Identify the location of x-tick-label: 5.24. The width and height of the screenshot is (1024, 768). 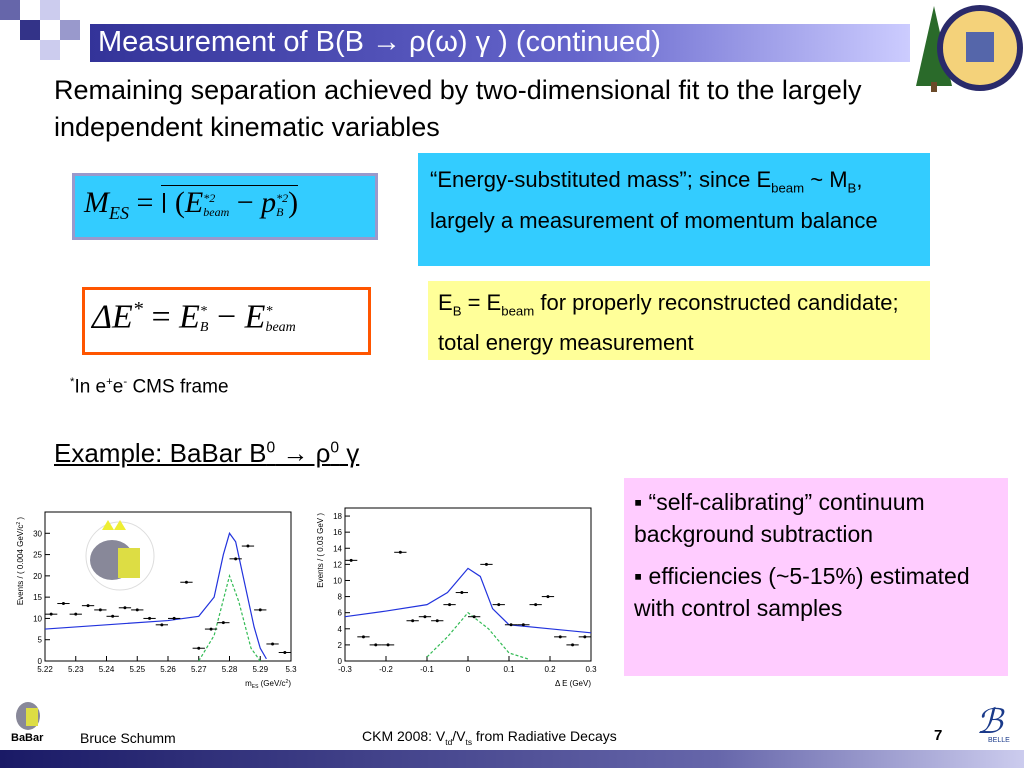
(107, 669).